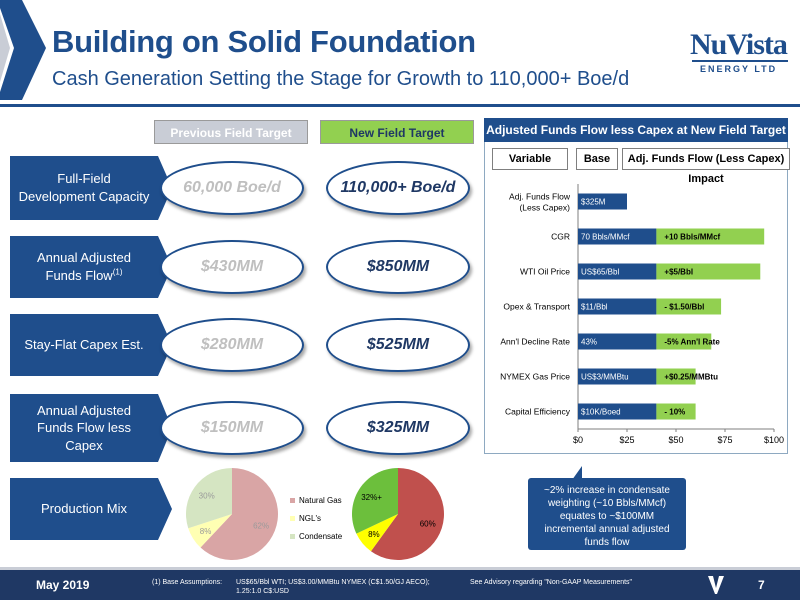 The width and height of the screenshot is (800, 600). Describe the element at coordinates (678, 272) in the screenshot. I see `bar-label: +$5/Bbl` at that location.